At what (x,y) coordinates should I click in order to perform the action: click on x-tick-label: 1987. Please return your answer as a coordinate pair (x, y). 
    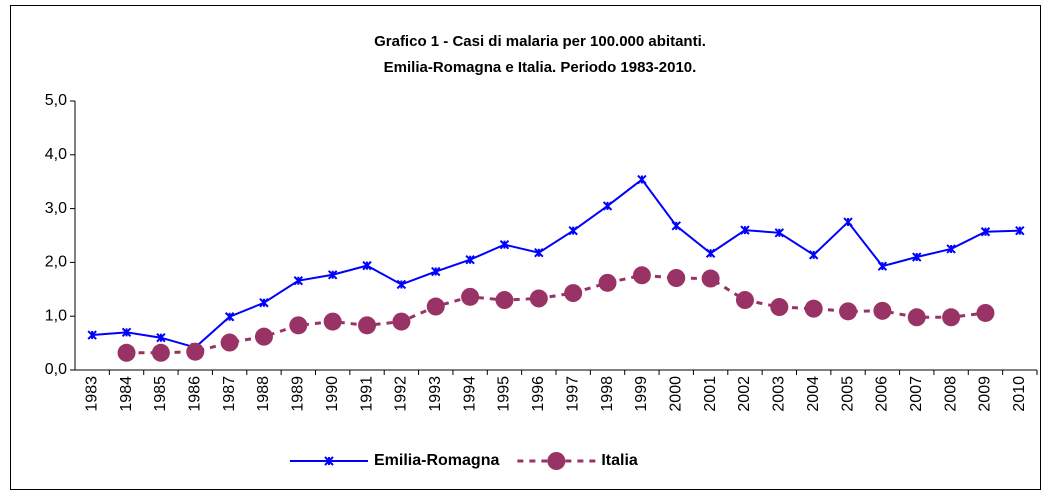
    Looking at the image, I should click on (229, 394).